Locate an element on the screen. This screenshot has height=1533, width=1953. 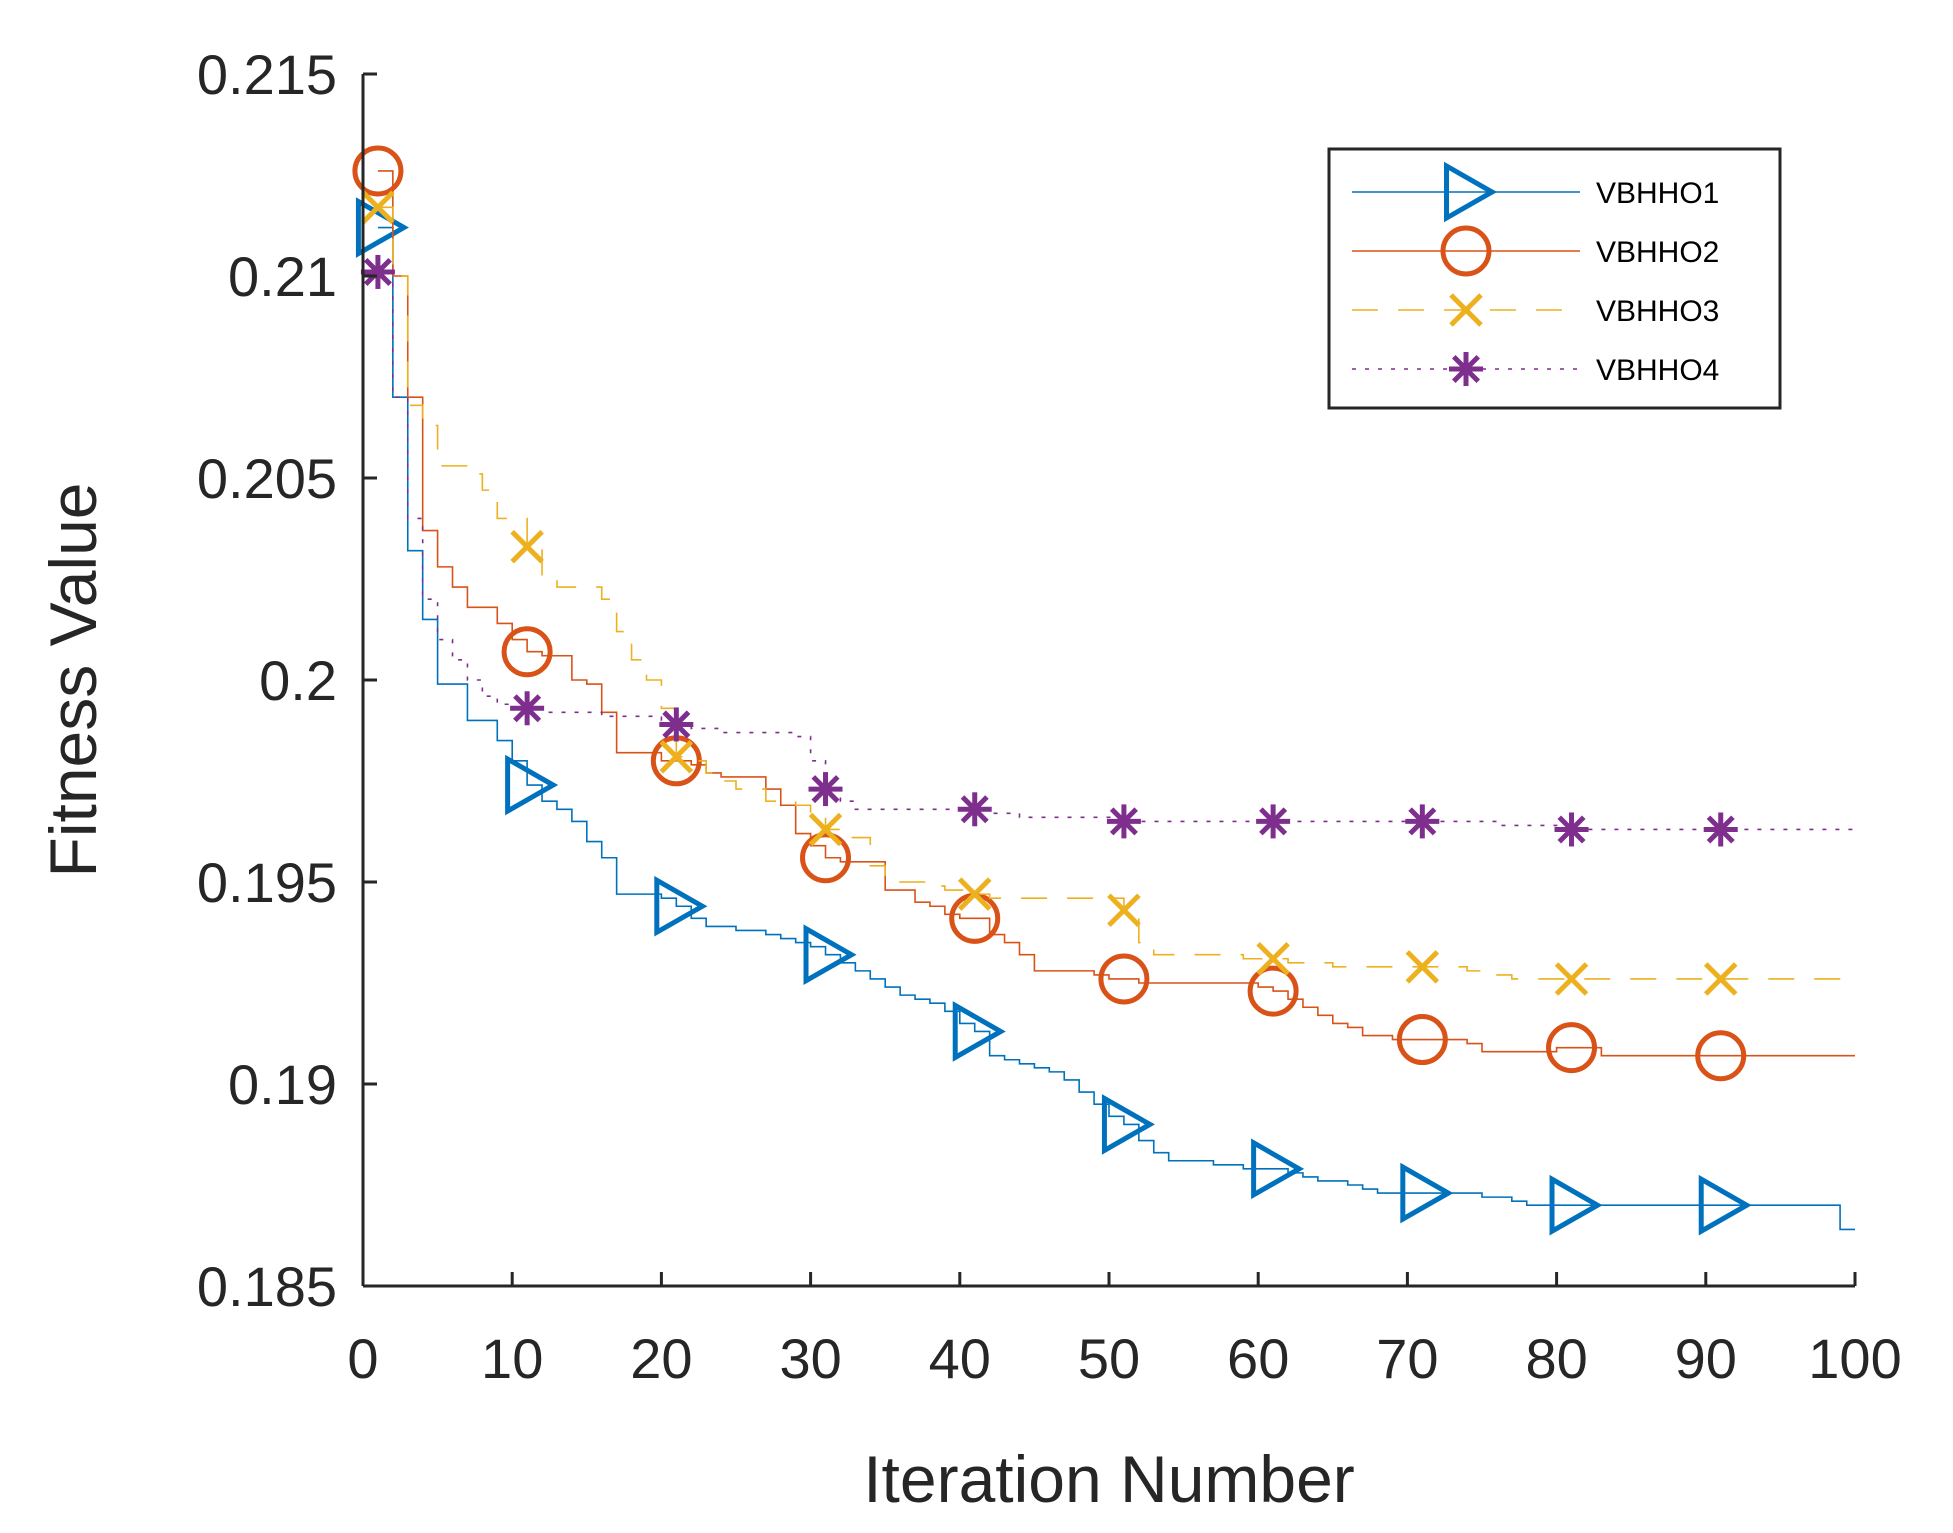
legend-entry-vbhho1: VBHHO1 is located at coordinates (1535, 192).